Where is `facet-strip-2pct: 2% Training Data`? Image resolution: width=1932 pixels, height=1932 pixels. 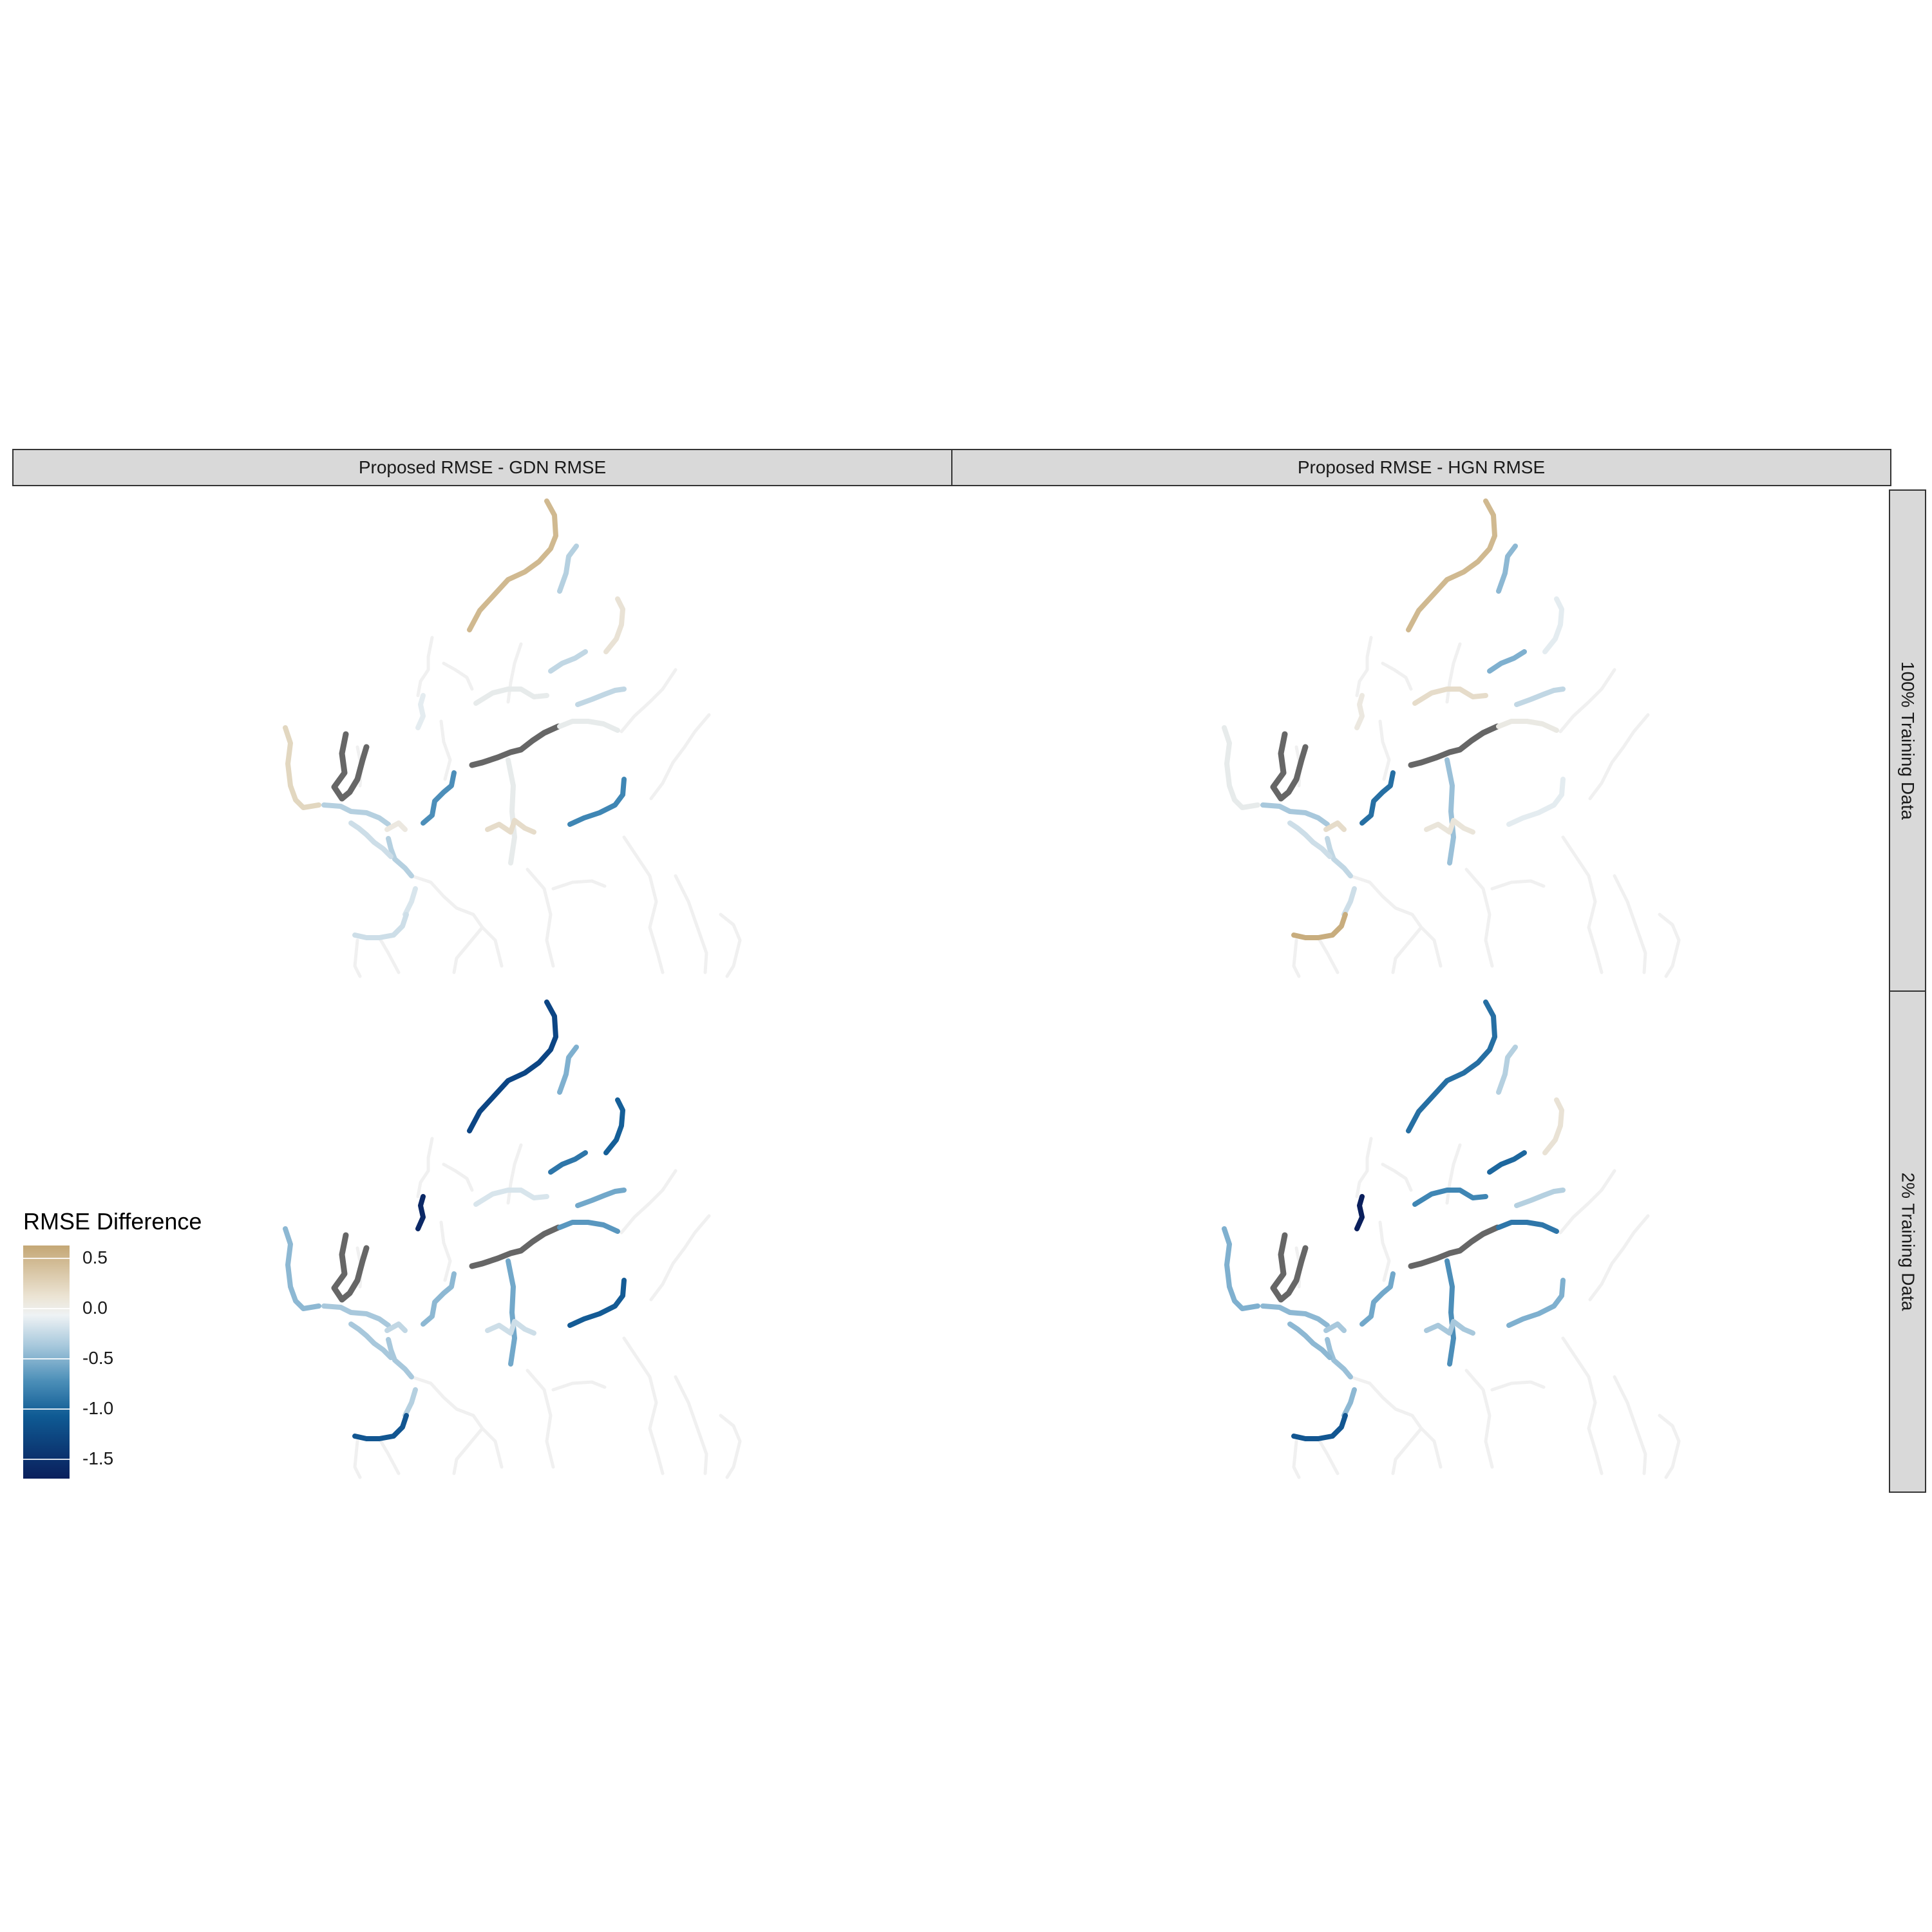 facet-strip-2pct: 2% Training Data is located at coordinates (1907, 1241).